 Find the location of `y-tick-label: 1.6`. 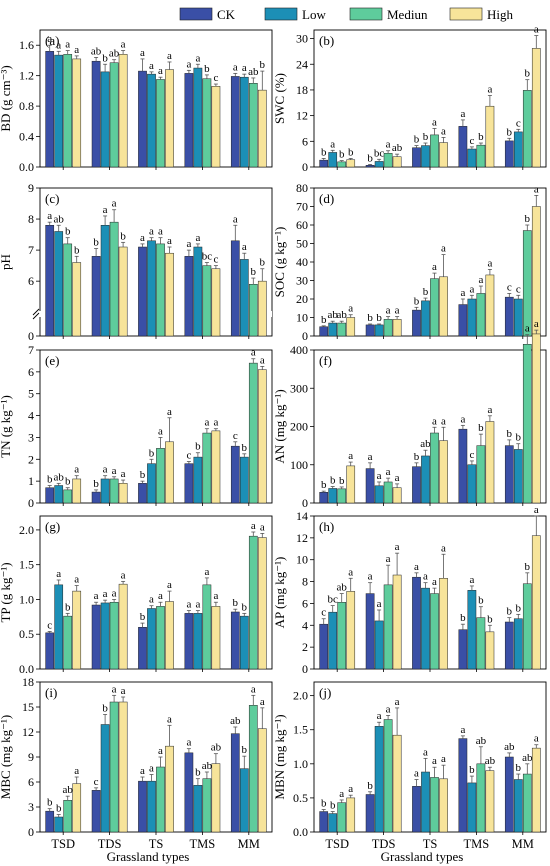

y-tick-label: 1.6 is located at coordinates (26, 45).